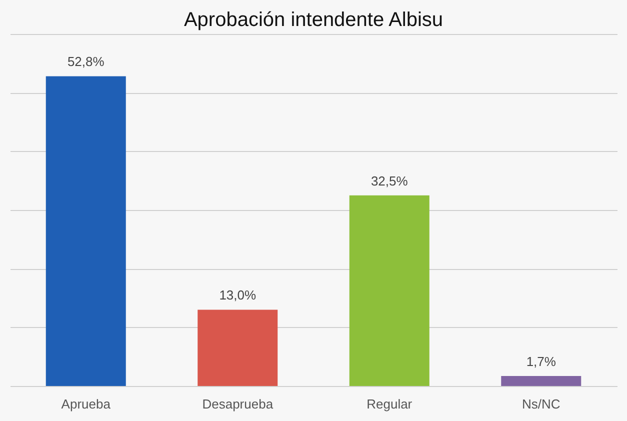 This screenshot has width=627, height=421. Describe the element at coordinates (541, 404) in the screenshot. I see `x-tick-label: Ns/NC` at that location.